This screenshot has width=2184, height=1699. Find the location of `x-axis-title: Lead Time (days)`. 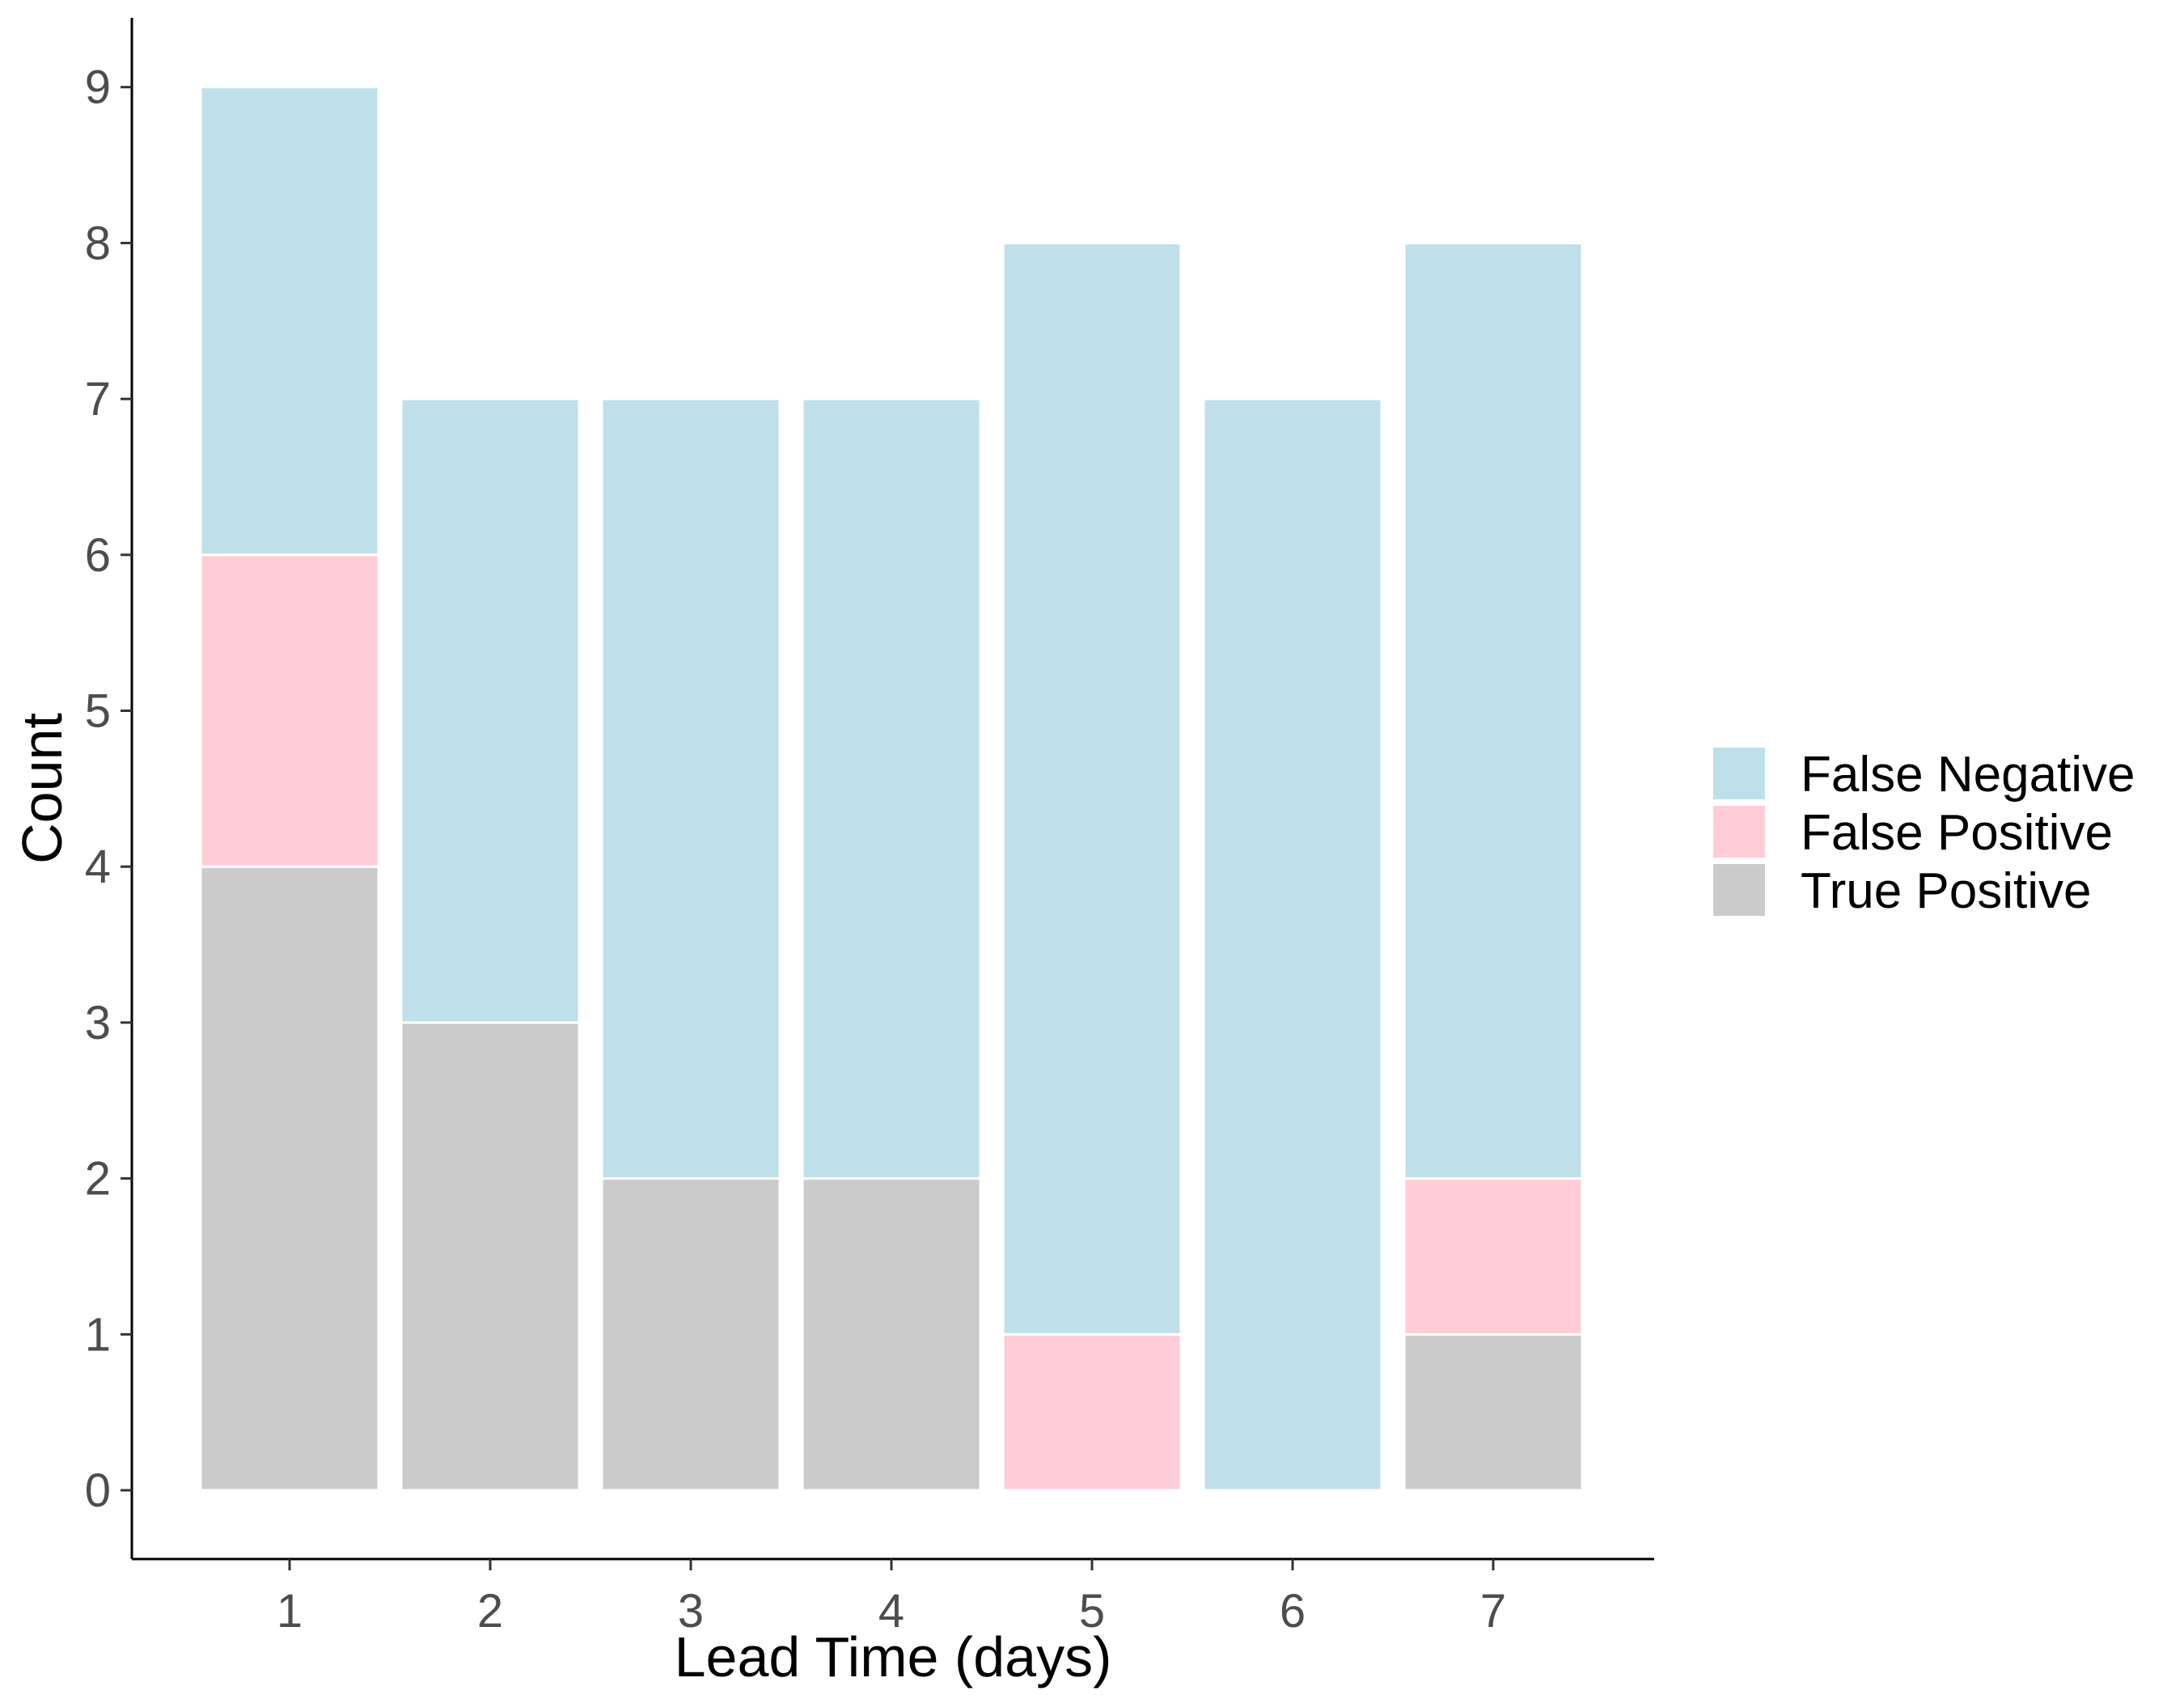

x-axis-title: Lead Time (days) is located at coordinates (894, 1656).